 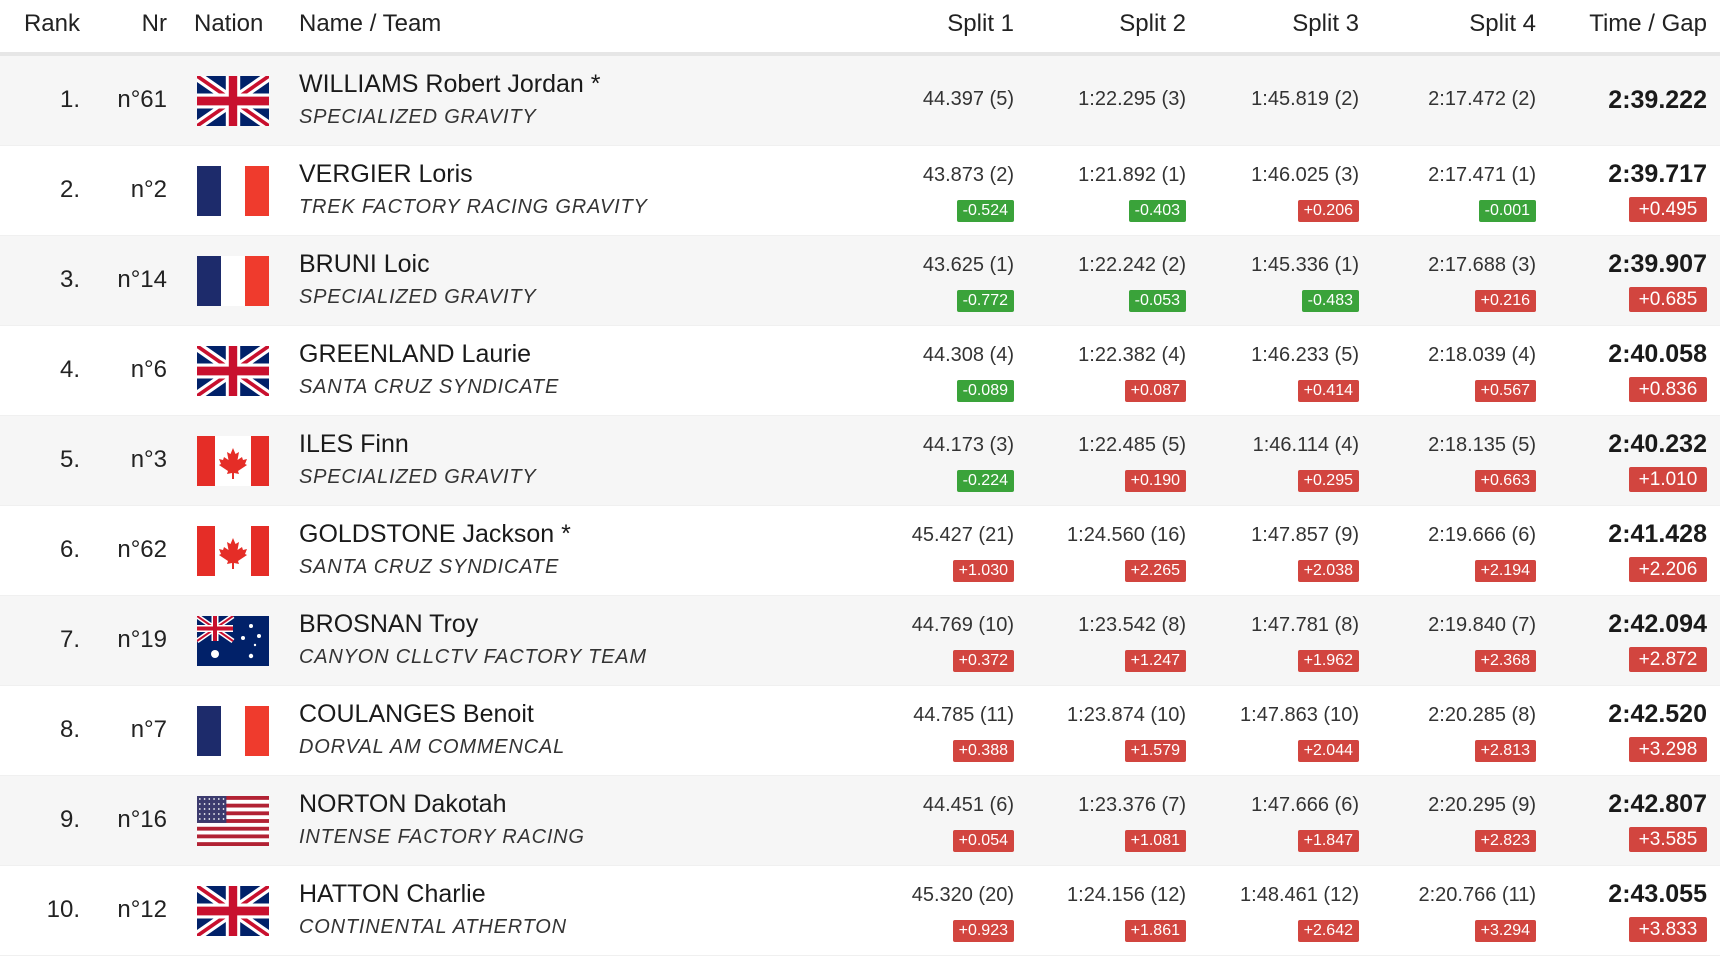 What do you see at coordinates (1328, 661) in the screenshot?
I see `split-3-delta-badge: +1.962` at bounding box center [1328, 661].